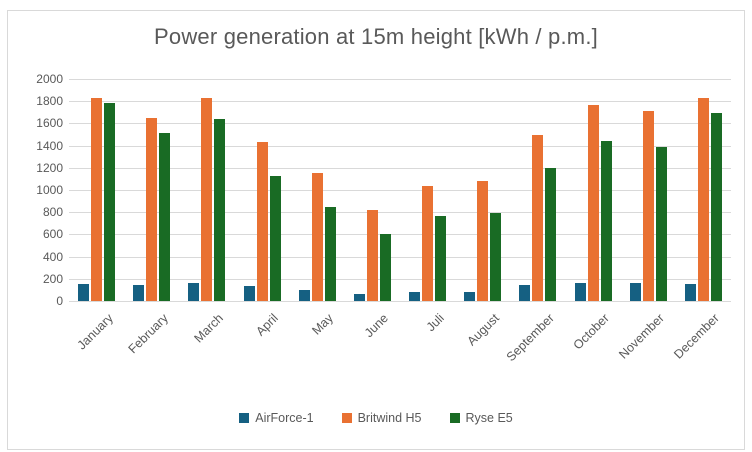 The height and width of the screenshot is (452, 752). I want to click on bar-airforce-1-june, so click(359, 297).